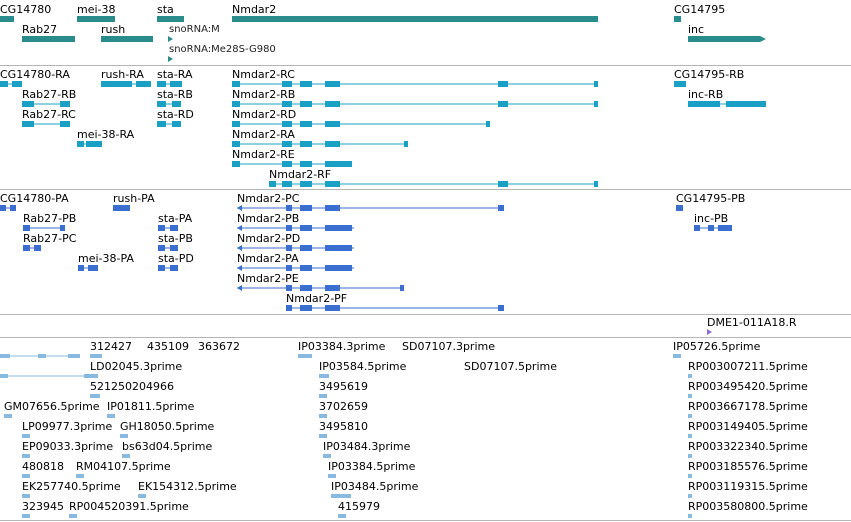 The image size is (851, 522). I want to click on bac-end-glyph, so click(709, 332).